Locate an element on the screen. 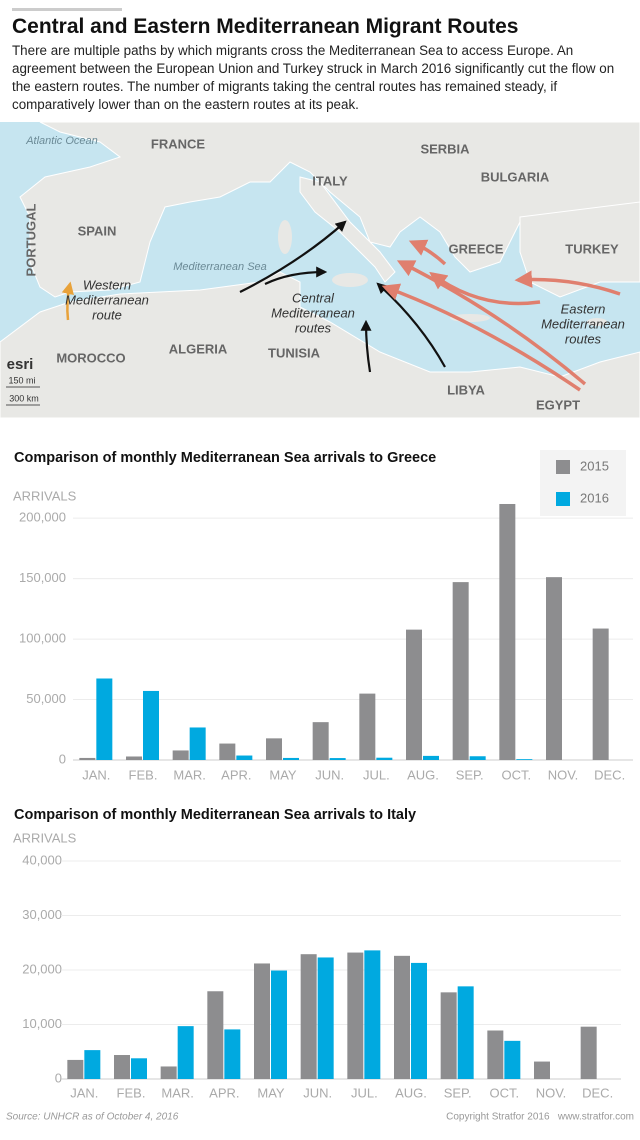 The width and height of the screenshot is (640, 1140). map-label: MOROCCO is located at coordinates (90, 357).